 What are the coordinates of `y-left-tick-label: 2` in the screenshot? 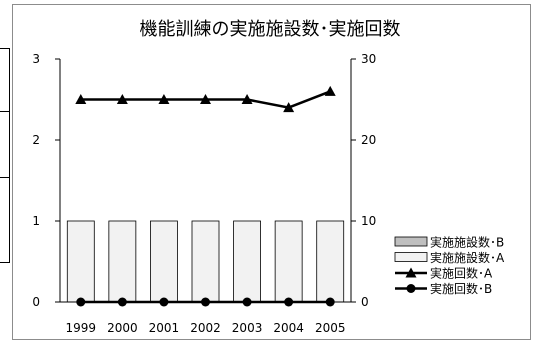 It's located at (36, 140).